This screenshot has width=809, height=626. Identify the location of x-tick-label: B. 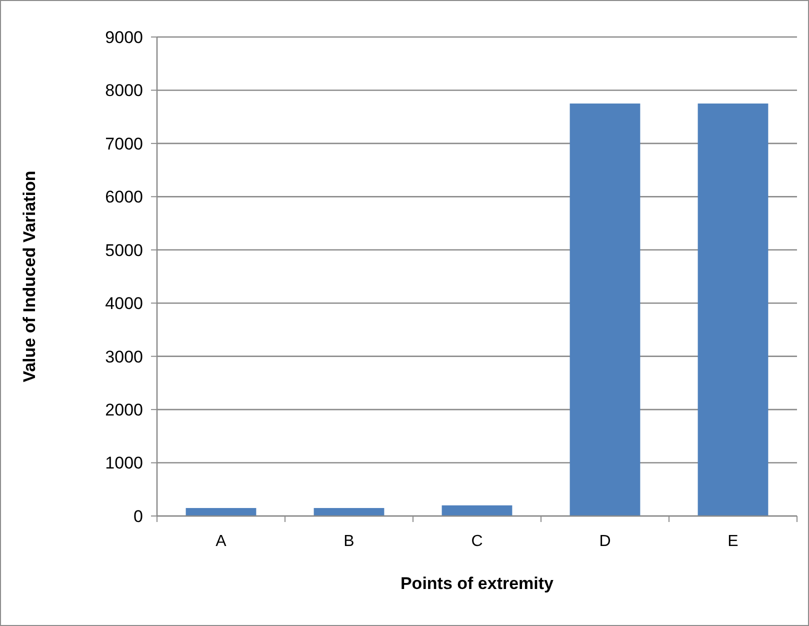
(349, 541).